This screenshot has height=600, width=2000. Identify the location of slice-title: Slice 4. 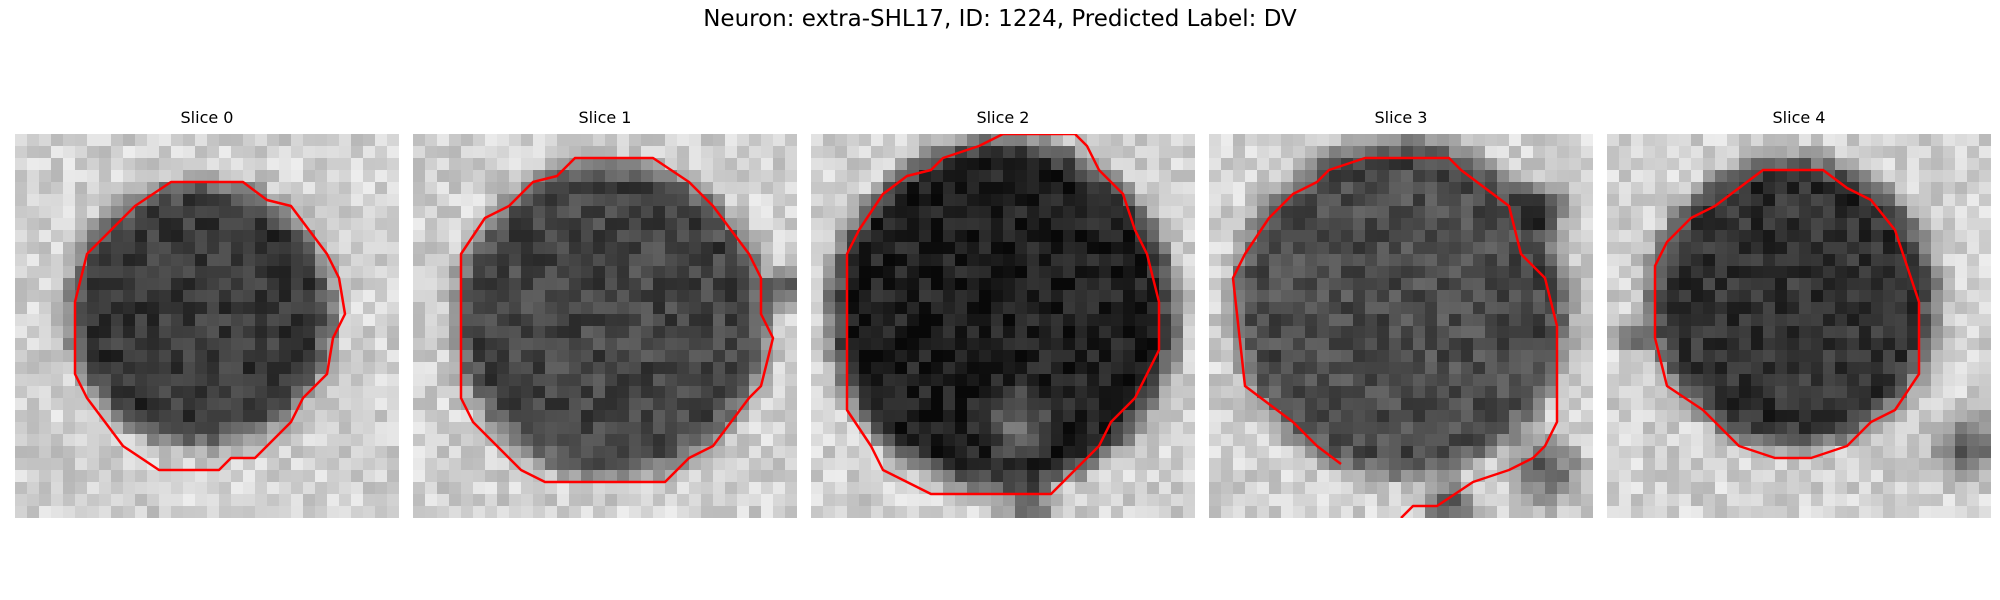
(1799, 117).